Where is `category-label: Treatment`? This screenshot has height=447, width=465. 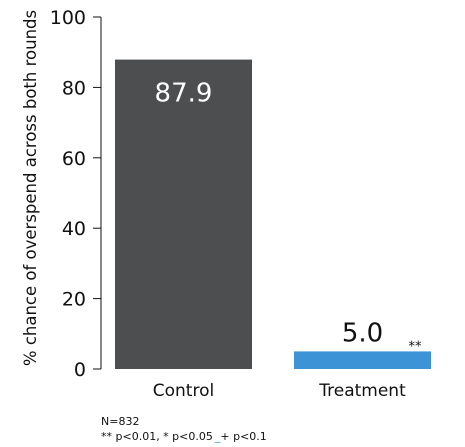
category-label: Treatment is located at coordinates (362, 391).